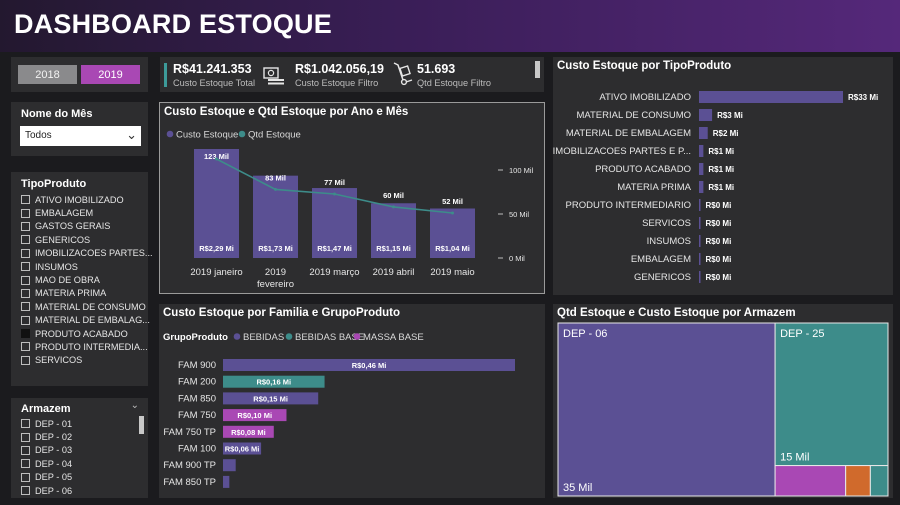 The image size is (900, 505). Describe the element at coordinates (454, 83) in the screenshot. I see `kpi-qtd-label: Qtd Estoque Filtro` at that location.